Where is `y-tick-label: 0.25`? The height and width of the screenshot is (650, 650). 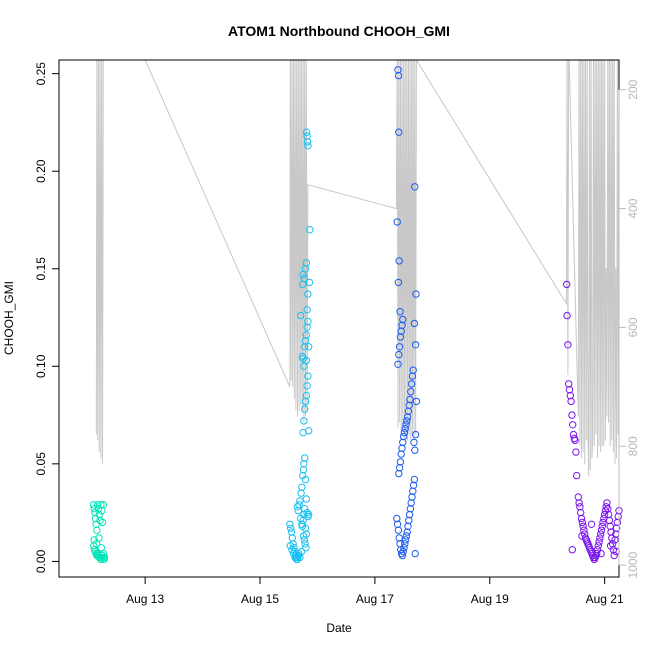
y-tick-label: 0.25 is located at coordinates (41, 74).